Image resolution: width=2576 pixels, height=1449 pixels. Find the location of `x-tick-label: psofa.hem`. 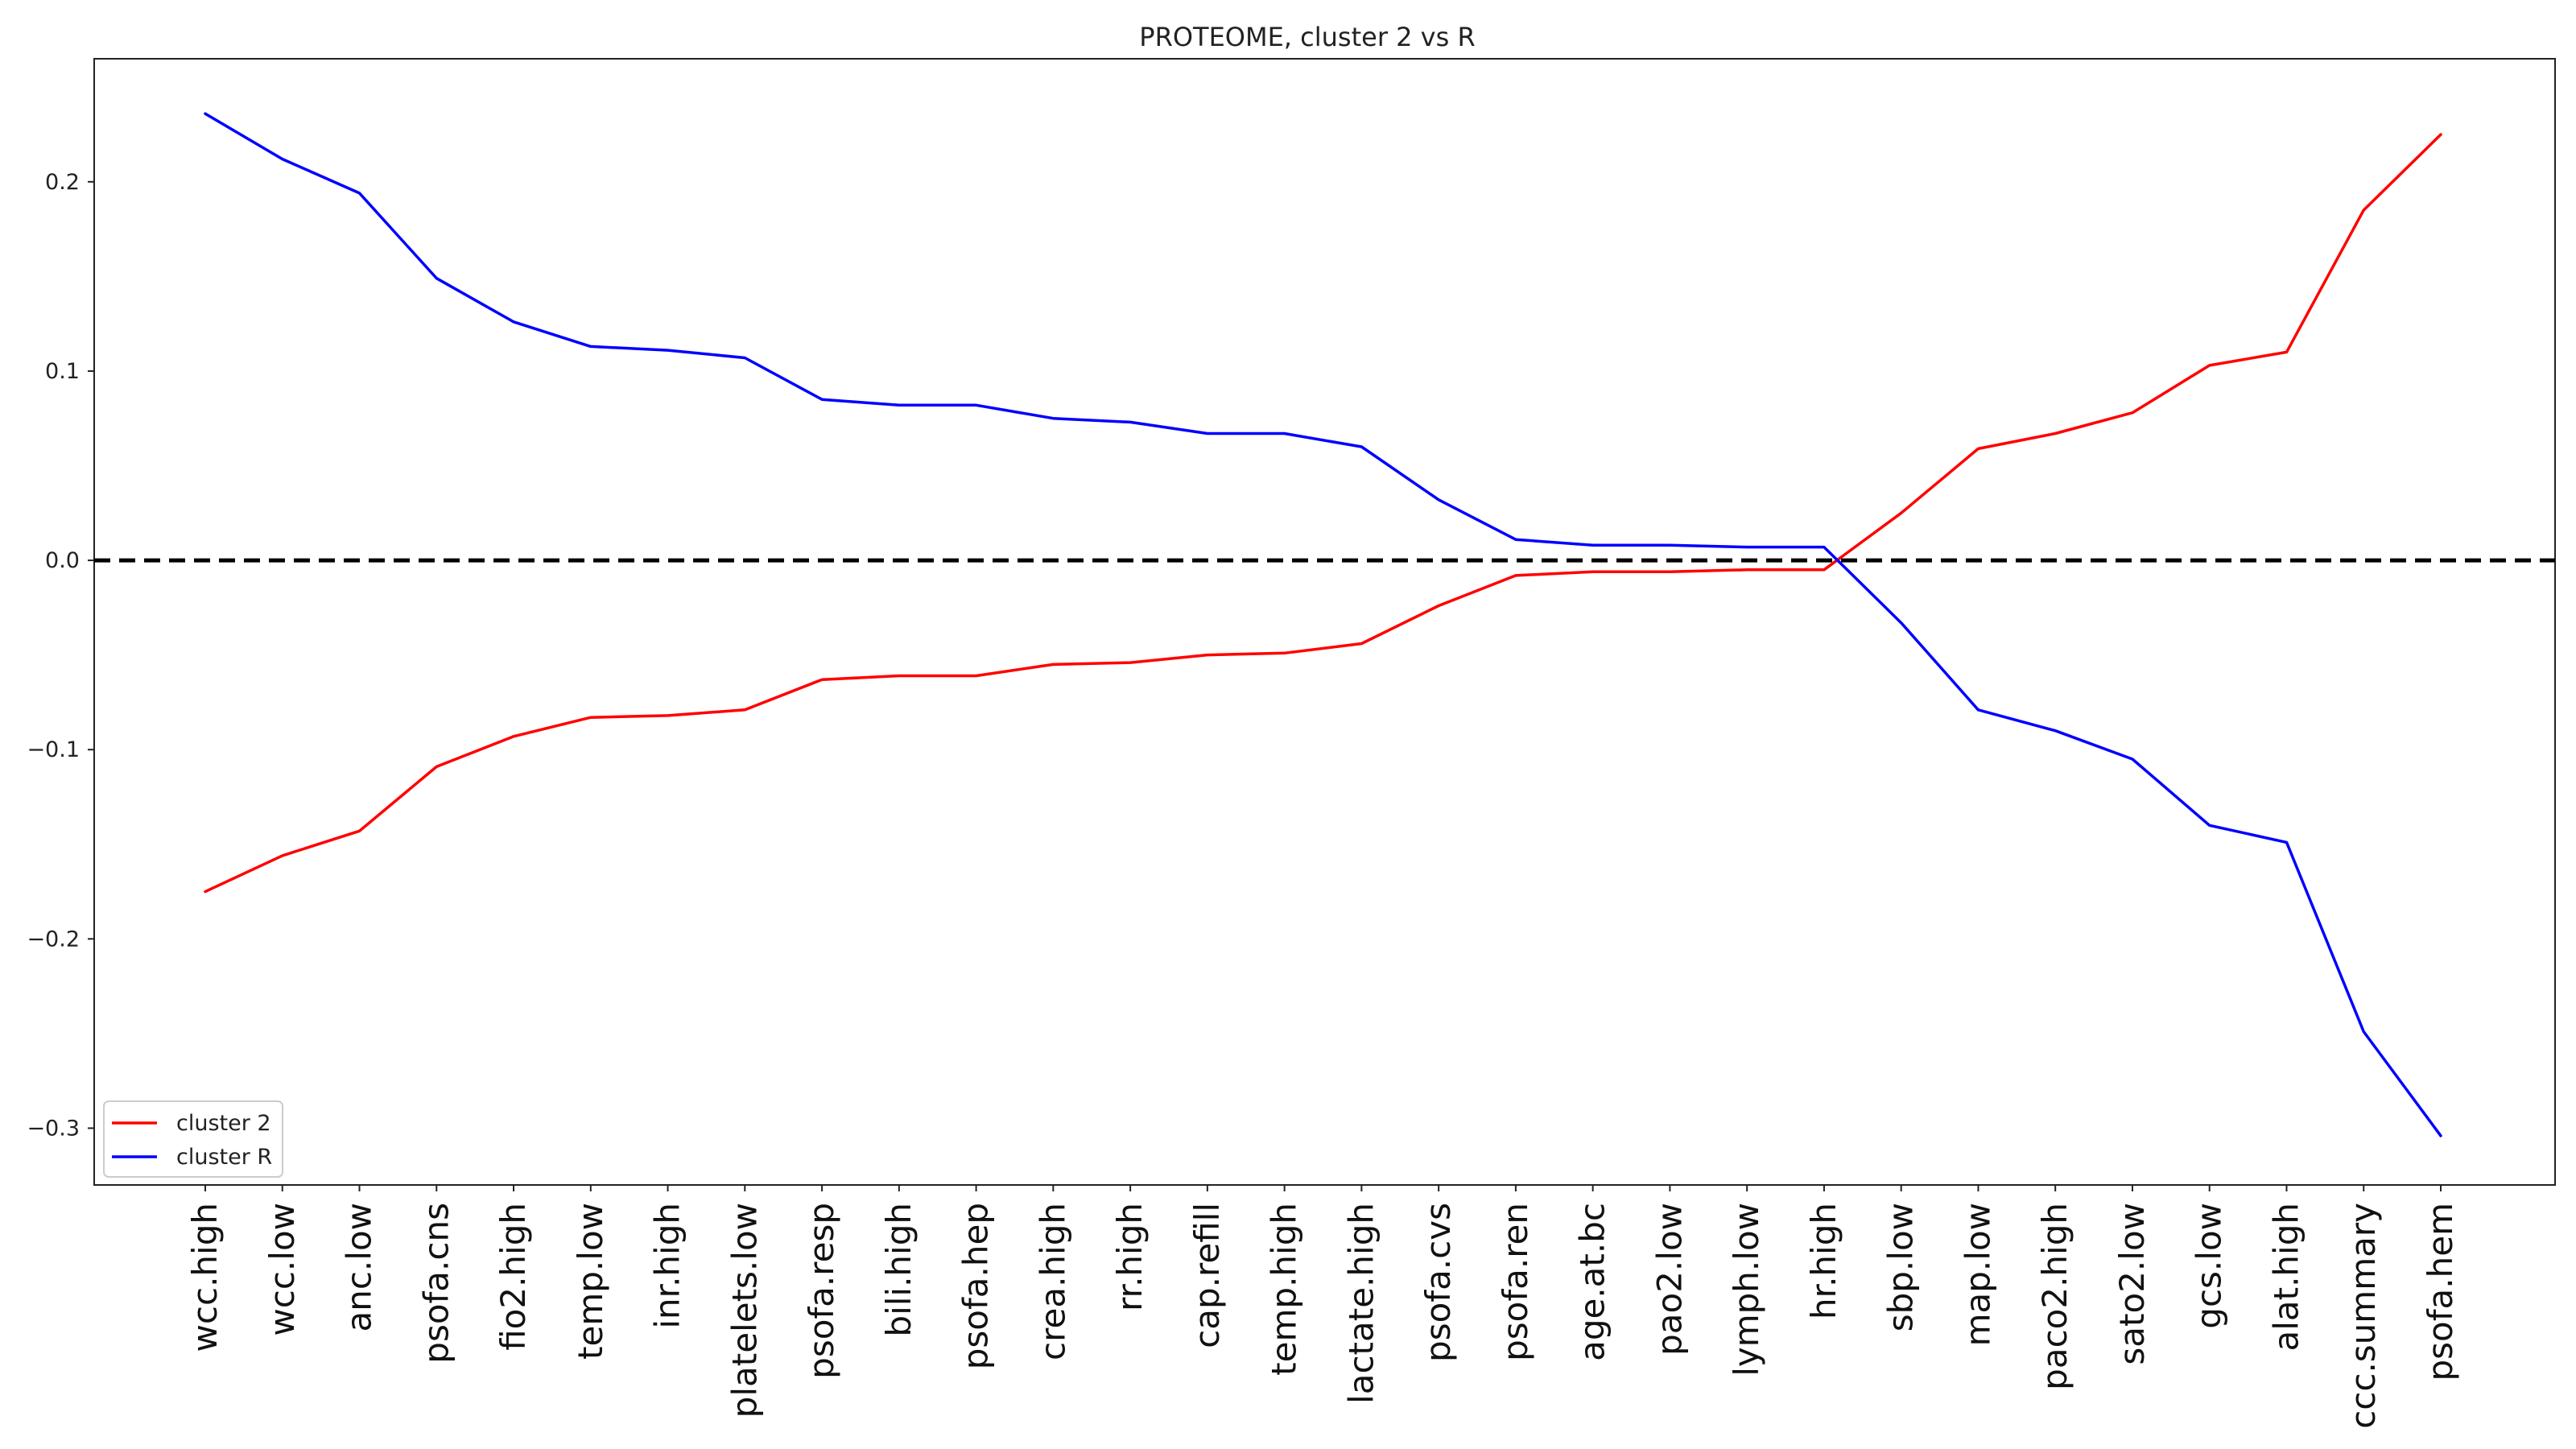

x-tick-label: psofa.hem is located at coordinates (2440, 1292).